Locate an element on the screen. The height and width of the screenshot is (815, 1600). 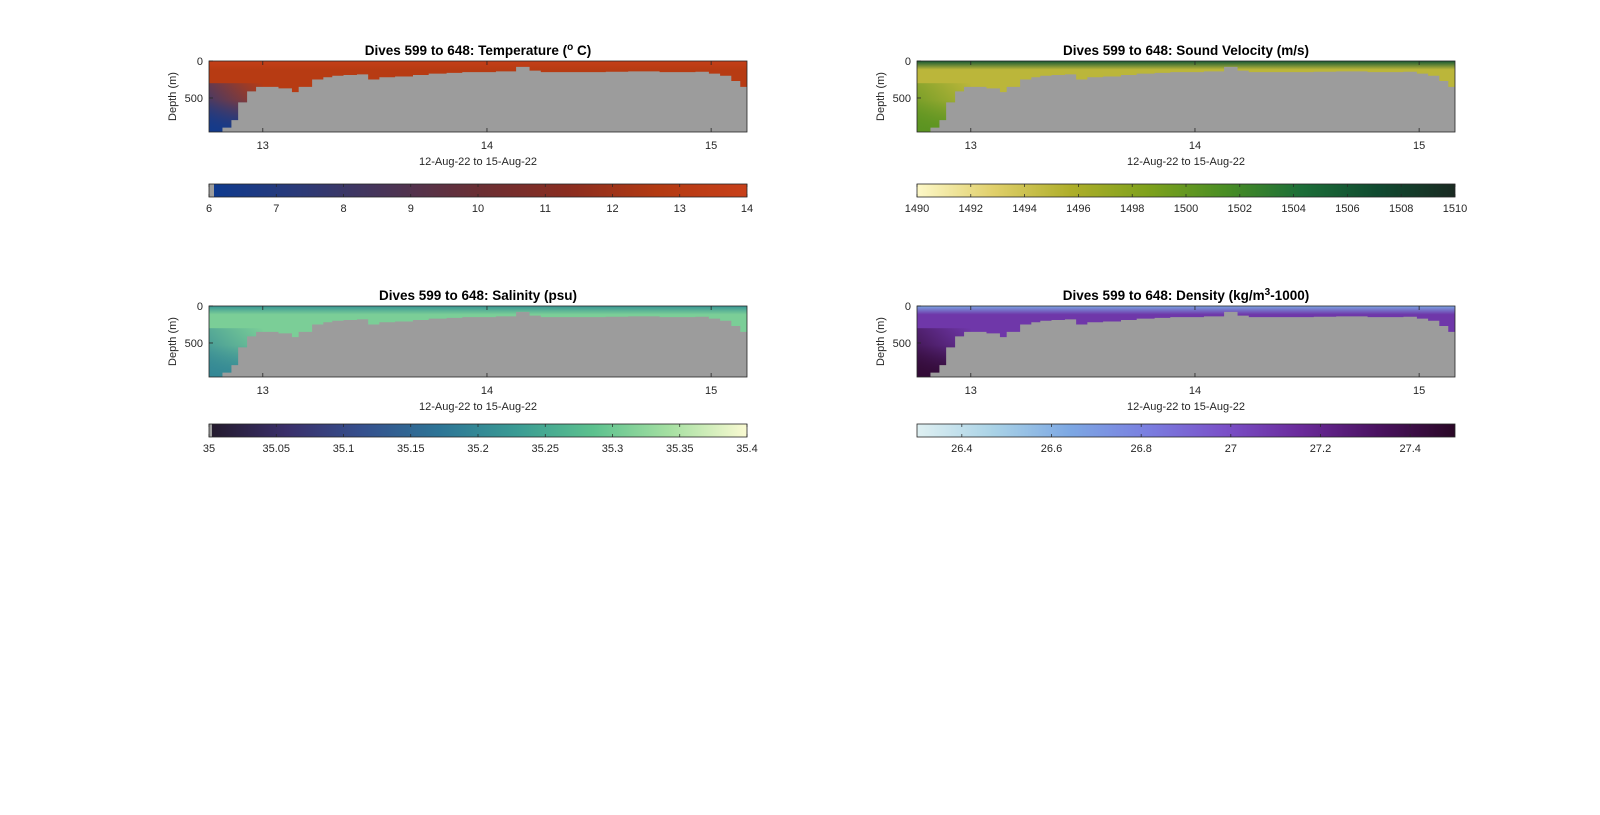
colorbar-tick-label: 1510 is located at coordinates (1455, 209).